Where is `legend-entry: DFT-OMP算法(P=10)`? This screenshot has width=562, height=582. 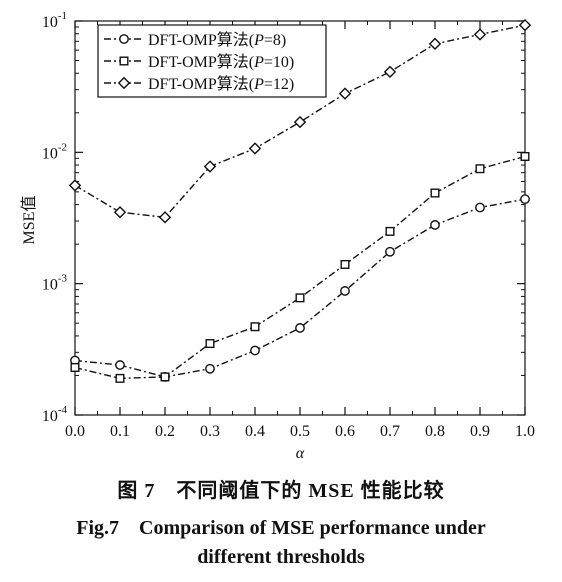
legend-entry: DFT-OMP算法(P=10) is located at coordinates (199, 61).